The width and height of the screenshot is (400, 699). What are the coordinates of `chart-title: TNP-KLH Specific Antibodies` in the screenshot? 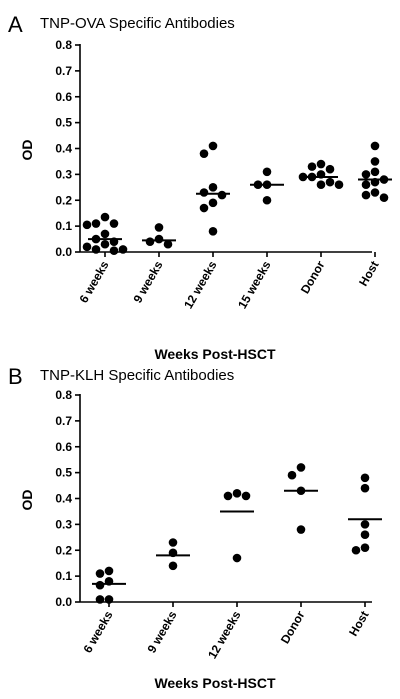 It's located at (137, 375).